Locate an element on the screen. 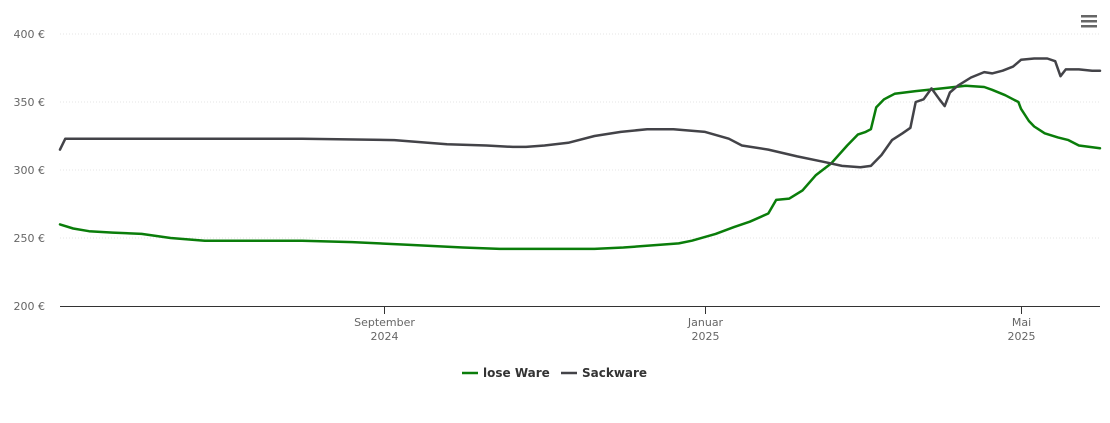 The height and width of the screenshot is (423, 1110). legend-item-sackware: Sackware is located at coordinates (604, 373).